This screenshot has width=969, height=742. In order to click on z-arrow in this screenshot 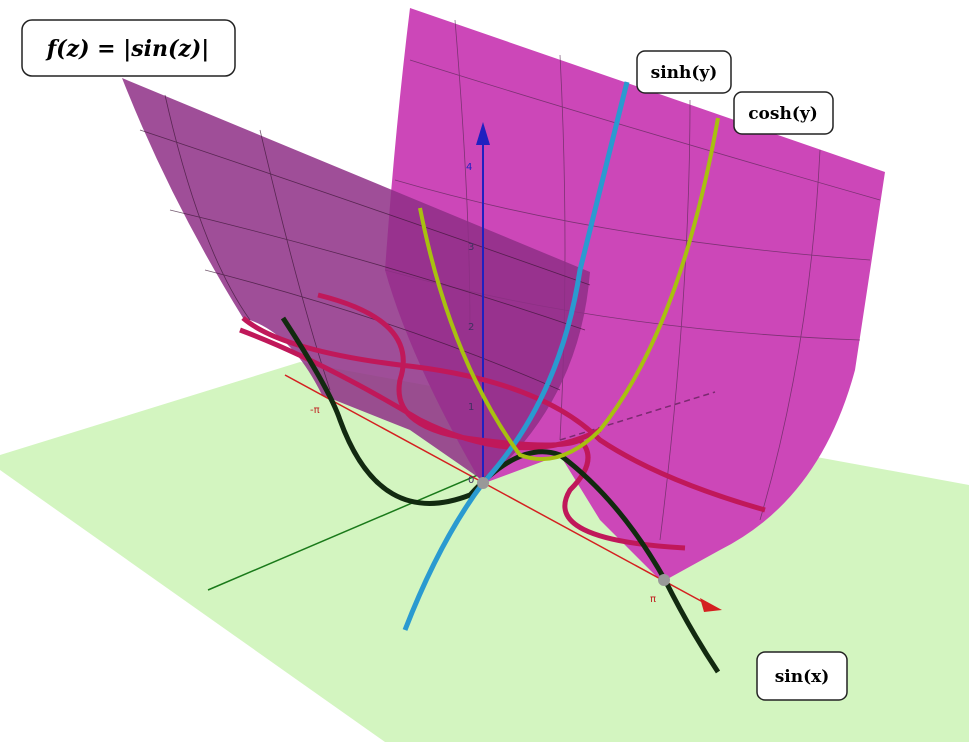, I will do `click(483, 133)`.